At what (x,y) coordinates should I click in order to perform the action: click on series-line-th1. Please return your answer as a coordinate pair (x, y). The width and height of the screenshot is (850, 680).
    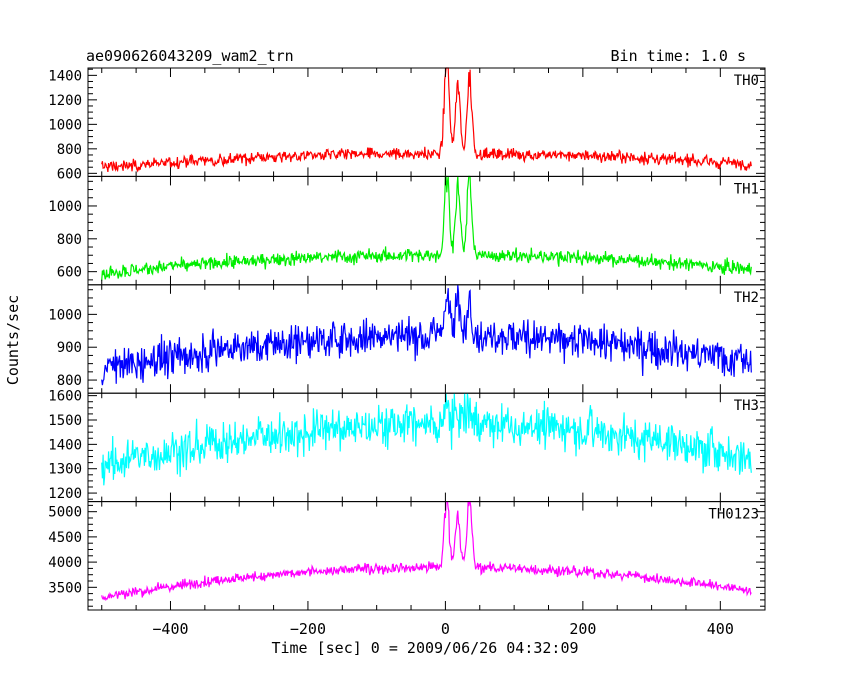
    Looking at the image, I should click on (426, 228).